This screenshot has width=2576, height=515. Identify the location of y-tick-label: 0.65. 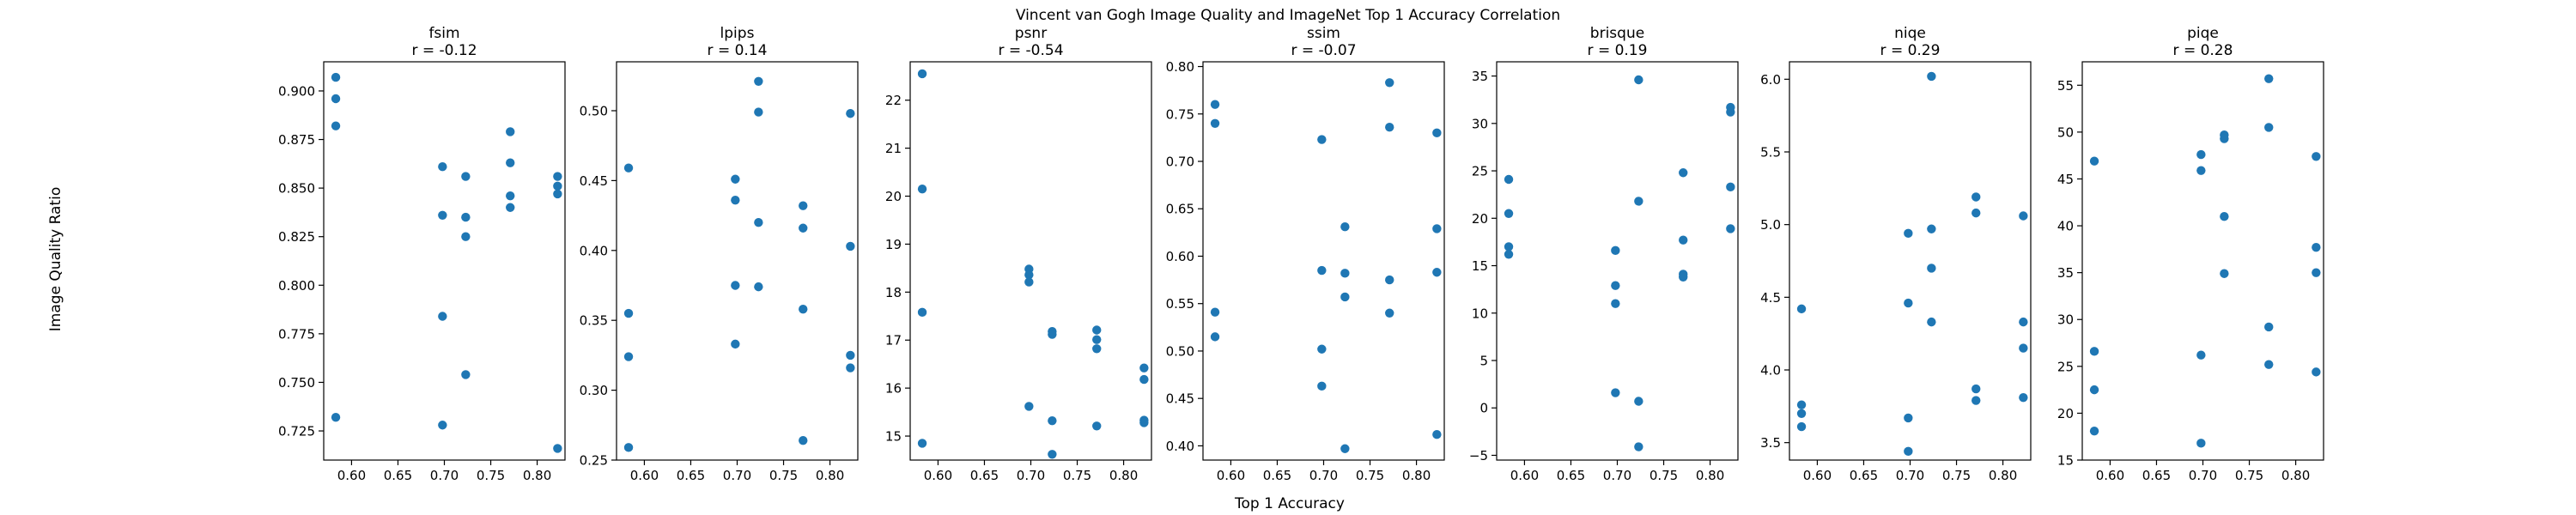
(1180, 209).